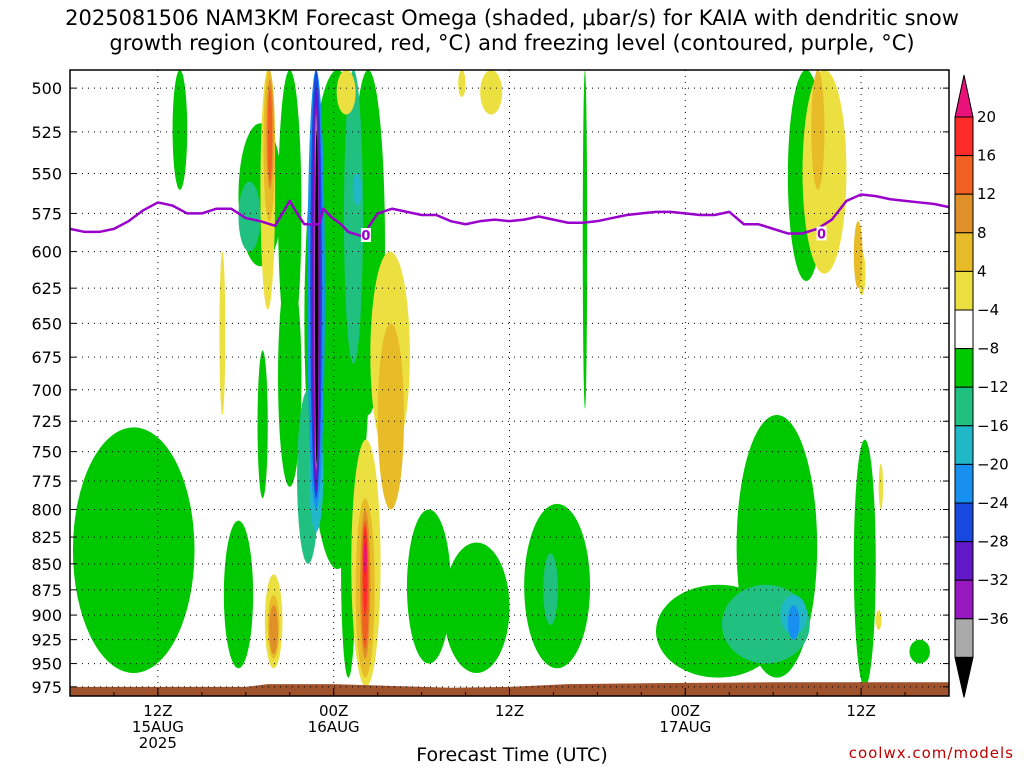 This screenshot has height=768, width=1024. Describe the element at coordinates (512, 755) in the screenshot. I see `x-axis-title: Forecast Time (UTC)` at that location.